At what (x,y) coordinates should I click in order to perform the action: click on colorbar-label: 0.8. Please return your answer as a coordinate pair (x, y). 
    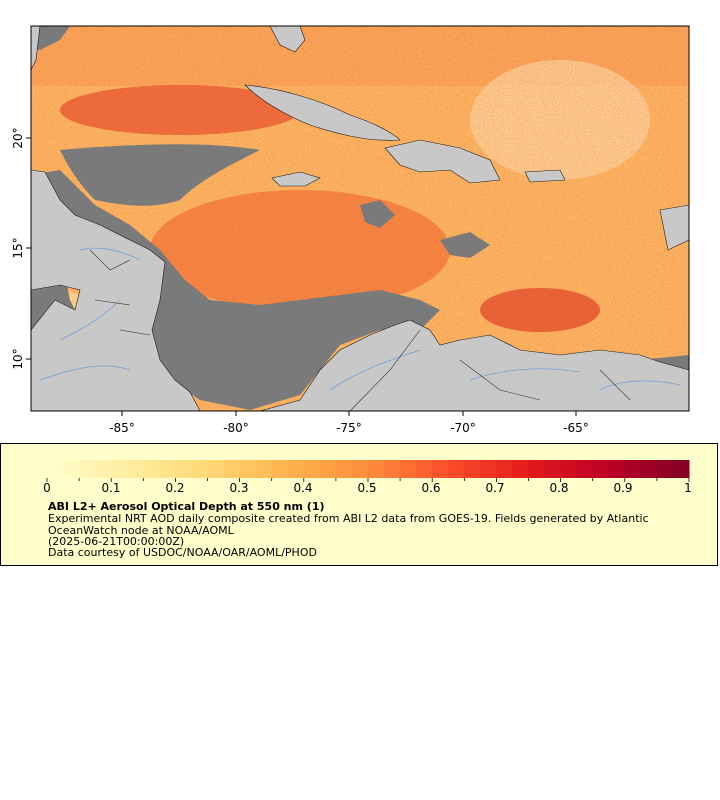
    Looking at the image, I should click on (559, 488).